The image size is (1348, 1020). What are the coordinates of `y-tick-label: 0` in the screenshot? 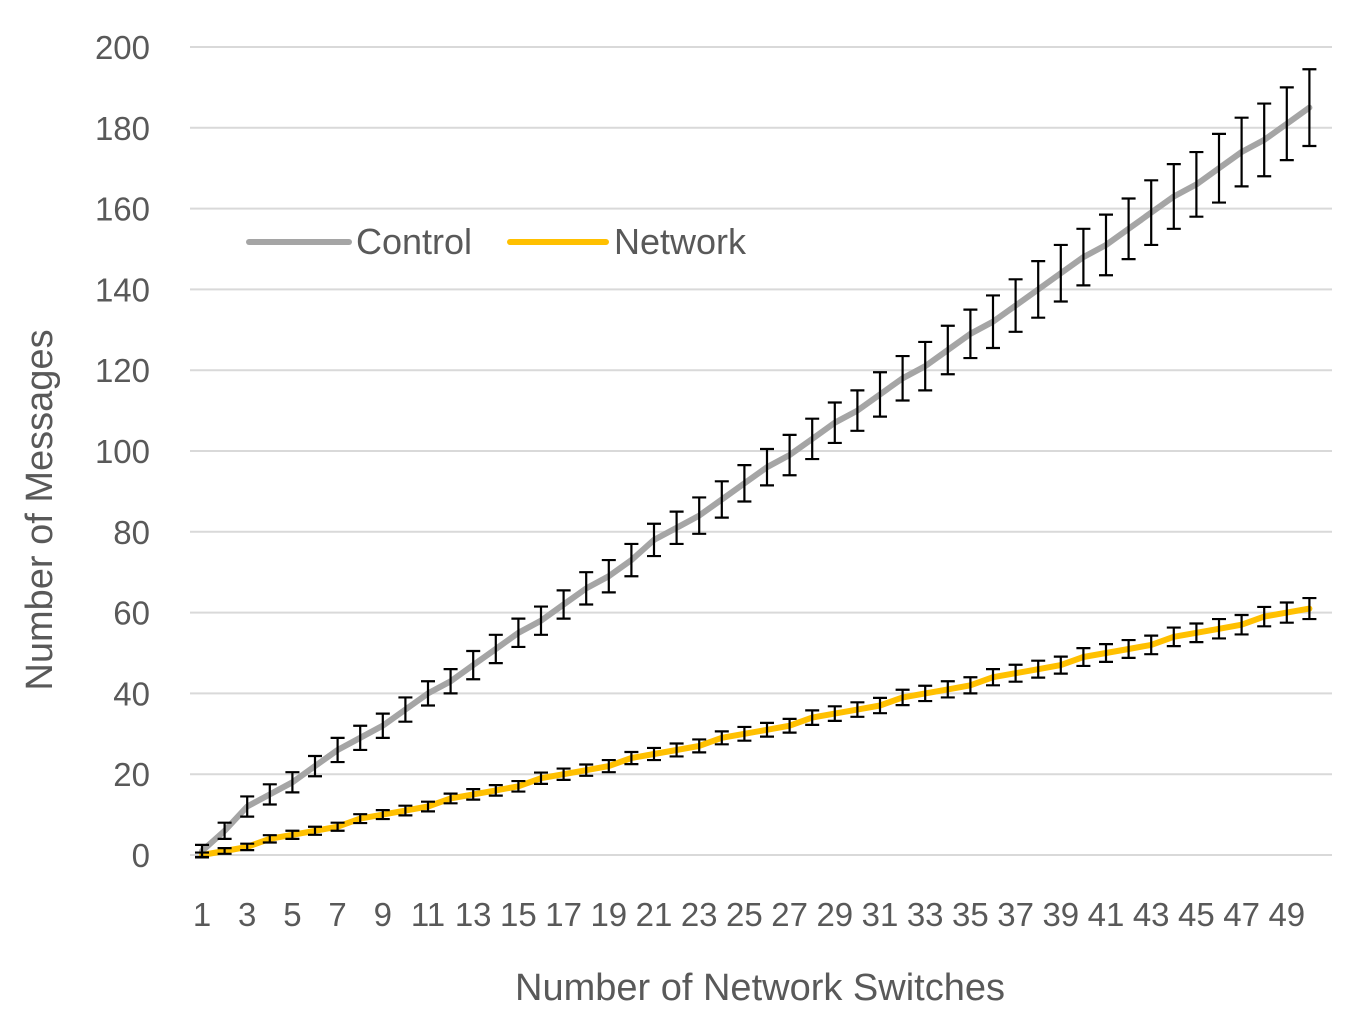 It's located at (141, 855).